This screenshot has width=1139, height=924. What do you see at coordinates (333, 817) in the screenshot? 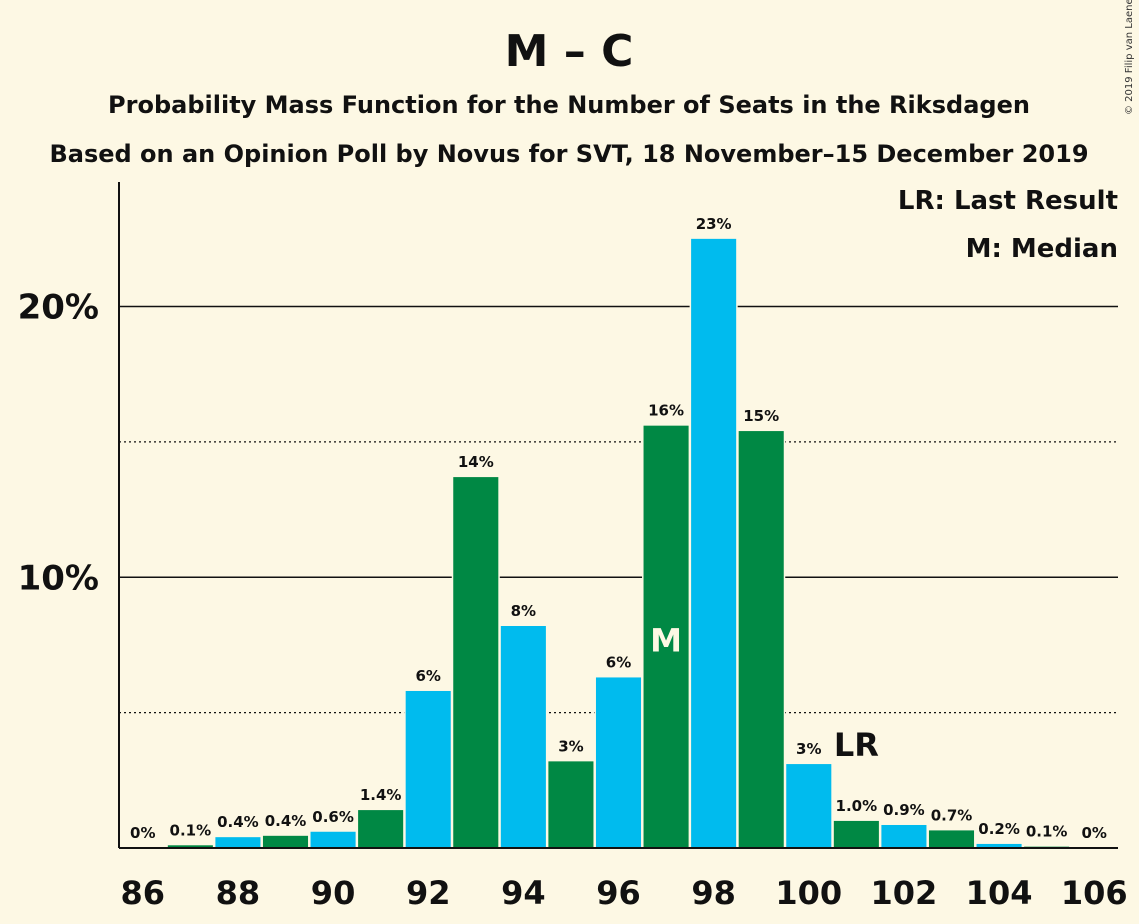
I see `data-label-seats-90: 0.6%` at bounding box center [333, 817].